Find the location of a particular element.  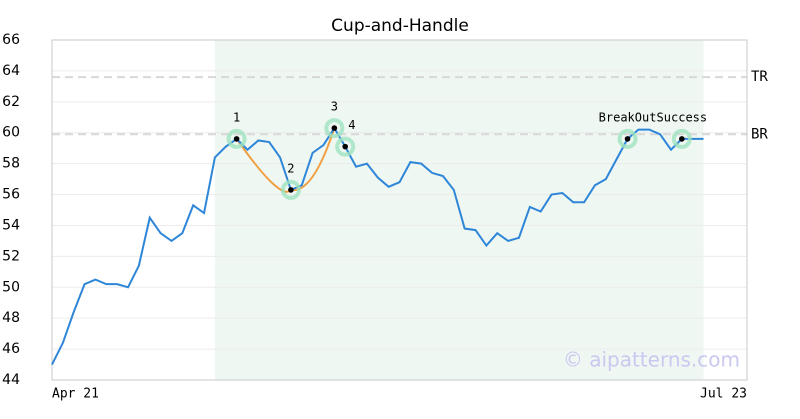

y-tick-label: 66 is located at coordinates (11, 40).